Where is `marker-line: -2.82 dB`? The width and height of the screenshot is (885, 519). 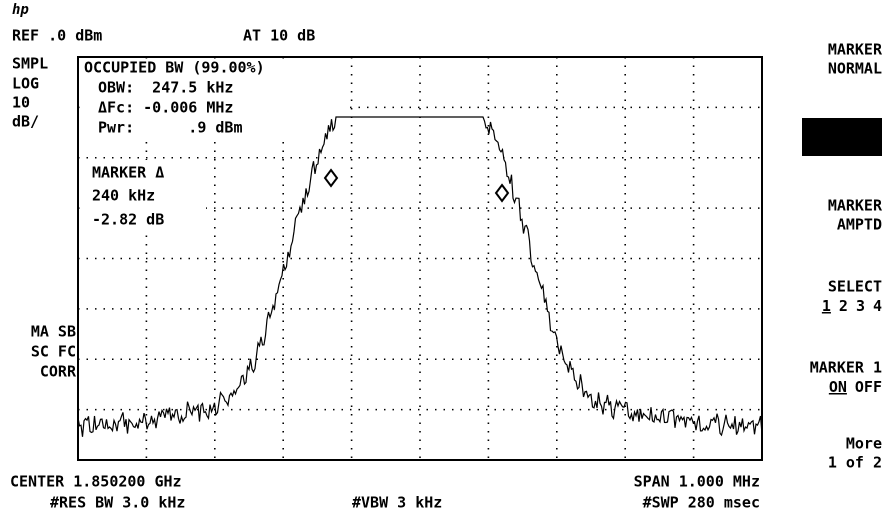
marker-line: -2.82 dB is located at coordinates (128, 220).